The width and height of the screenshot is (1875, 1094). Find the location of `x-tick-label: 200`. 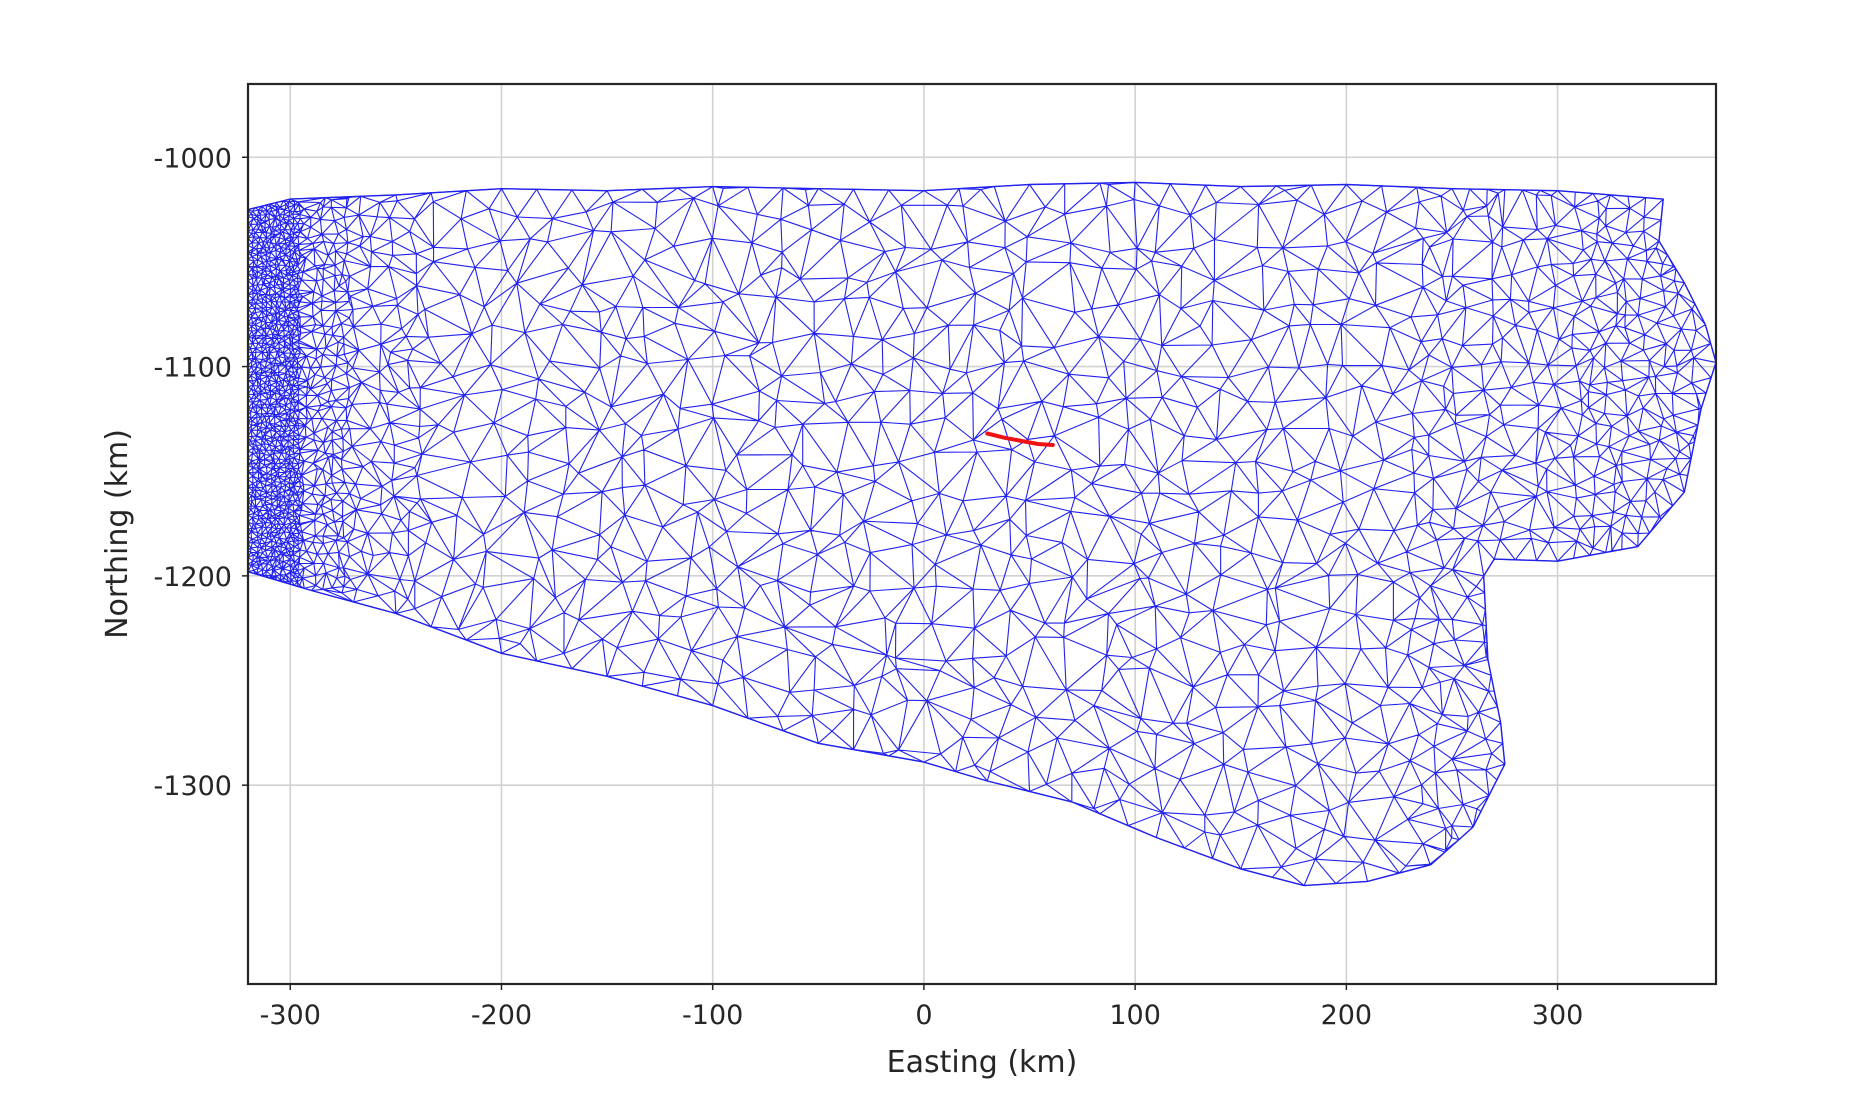

x-tick-label: 200 is located at coordinates (1347, 1015).